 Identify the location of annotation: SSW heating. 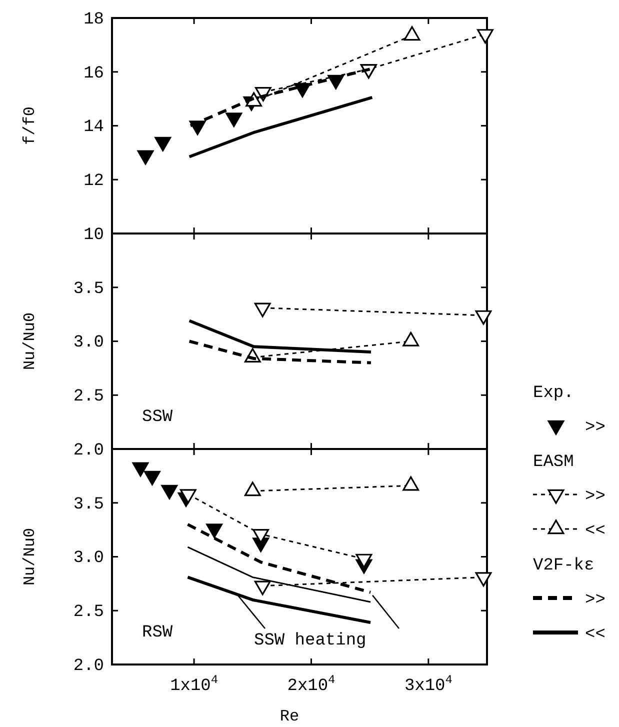
(310, 641).